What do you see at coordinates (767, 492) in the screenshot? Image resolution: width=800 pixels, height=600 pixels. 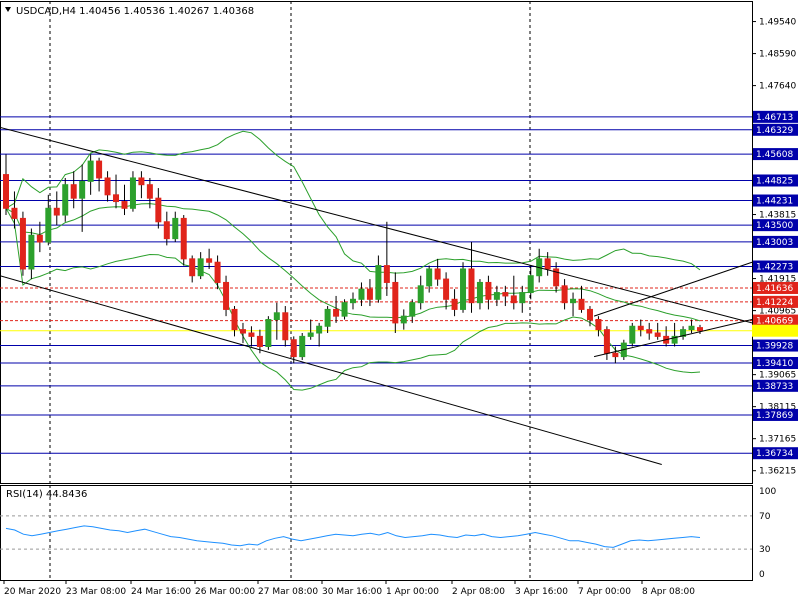 I see `rsi-tick-label: 100` at bounding box center [767, 492].